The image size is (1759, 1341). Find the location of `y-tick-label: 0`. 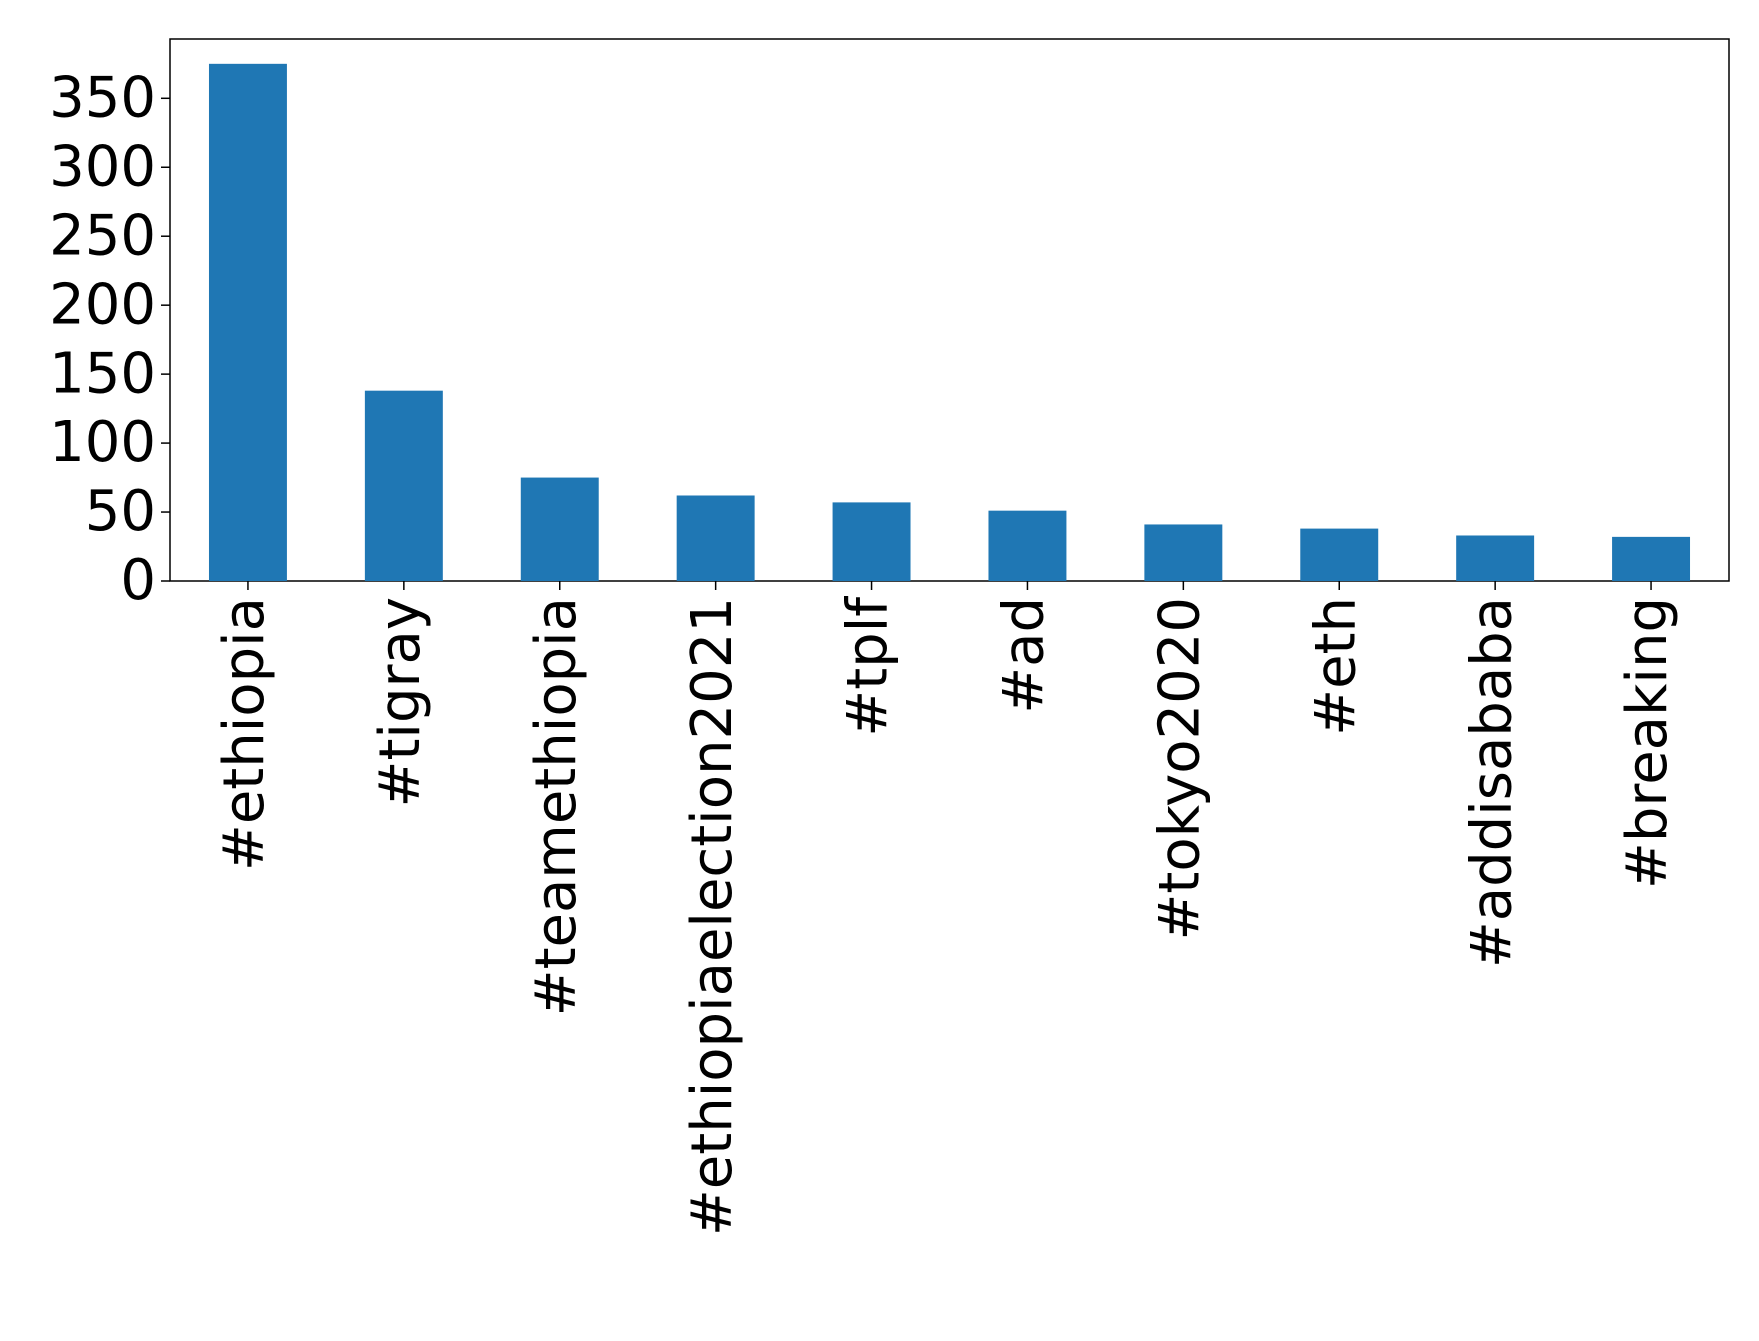

y-tick-label: 0 is located at coordinates (138, 580).